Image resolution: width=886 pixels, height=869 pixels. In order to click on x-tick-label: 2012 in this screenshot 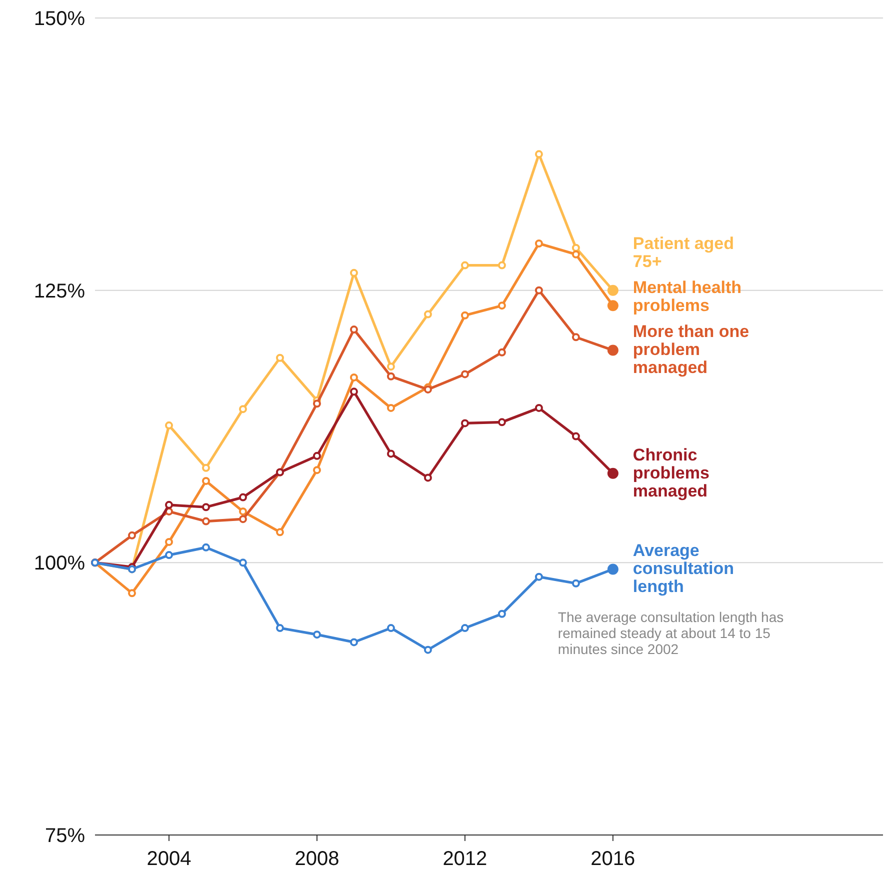, I will do `click(465, 858)`.